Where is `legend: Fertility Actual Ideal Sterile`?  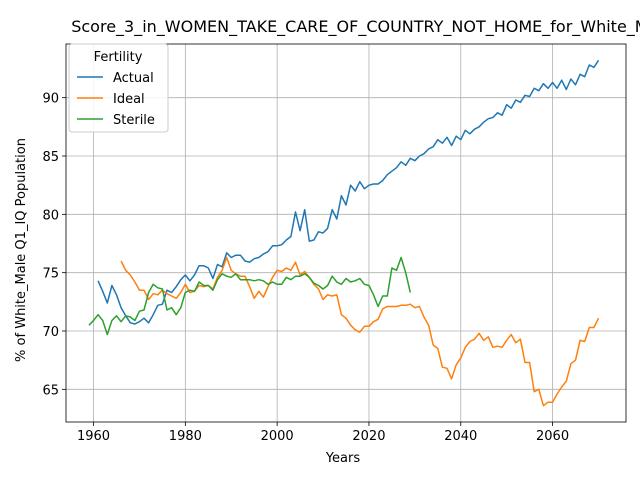
legend: Fertility Actual Ideal Sterile is located at coordinates (118, 88).